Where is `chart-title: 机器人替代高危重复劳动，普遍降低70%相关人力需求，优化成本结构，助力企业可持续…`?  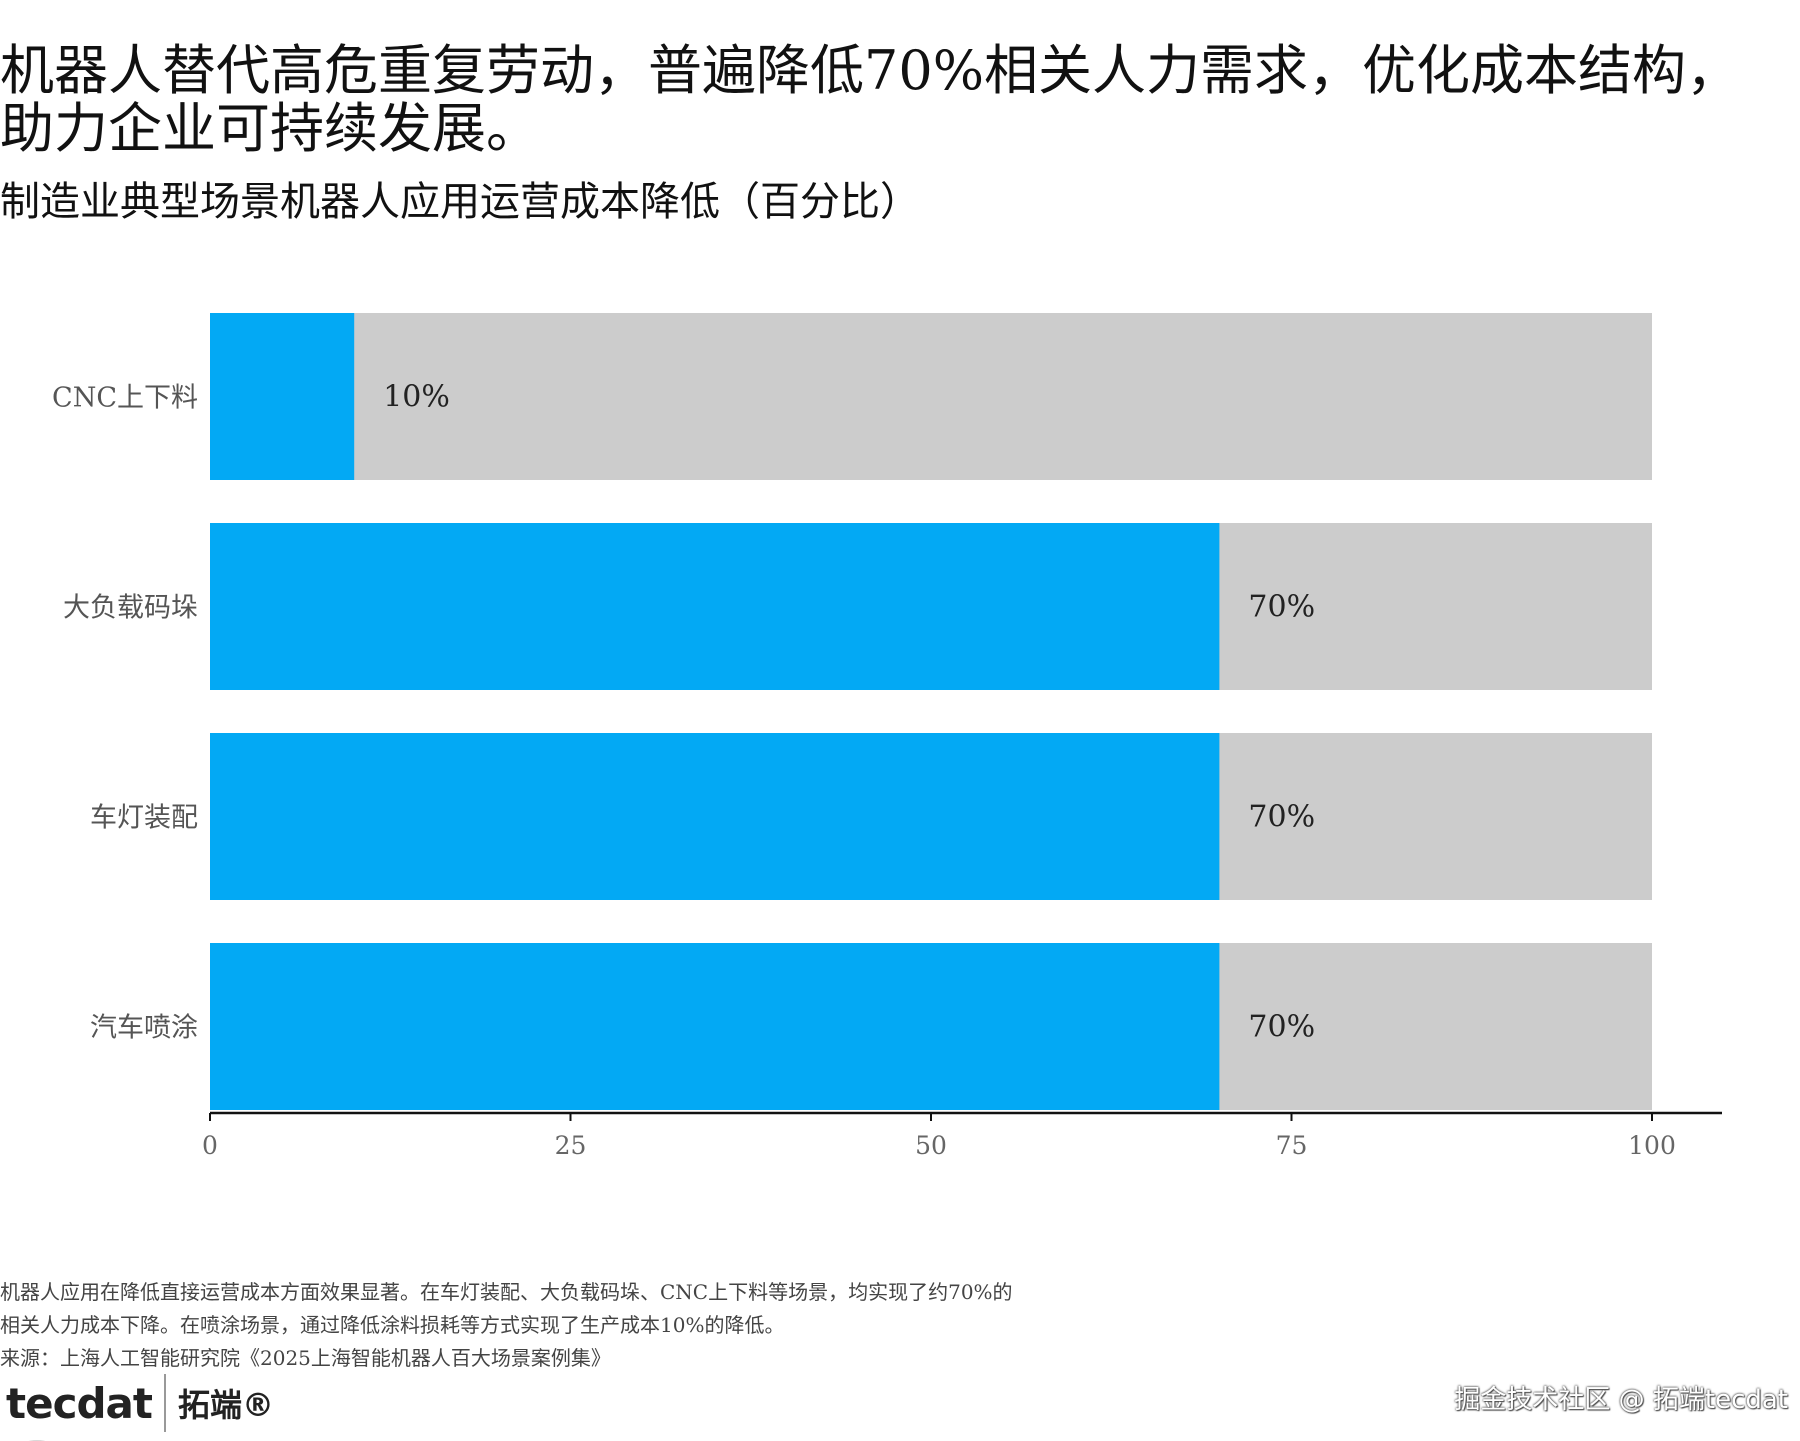
chart-title: 机器人替代高危重复劳动，普遍降低70%相关人力需求，优化成本结构，助力企业可持续… is located at coordinates (870, 99).